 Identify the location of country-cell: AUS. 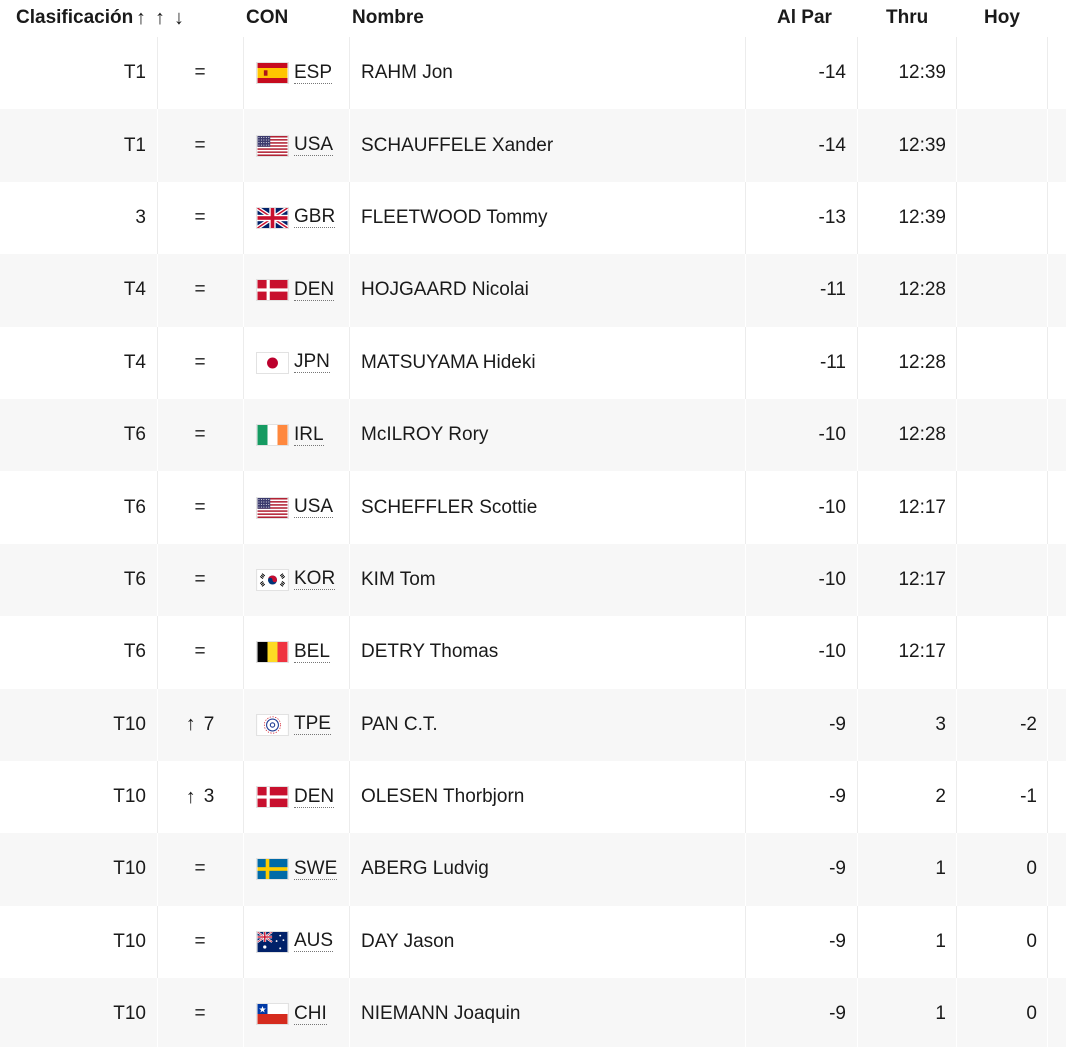
(314, 942).